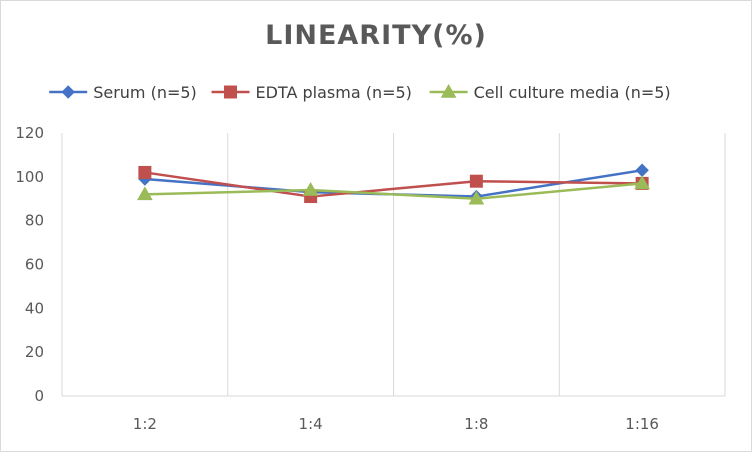 The width and height of the screenshot is (752, 452). I want to click on x-tick-label: 1:4, so click(311, 424).